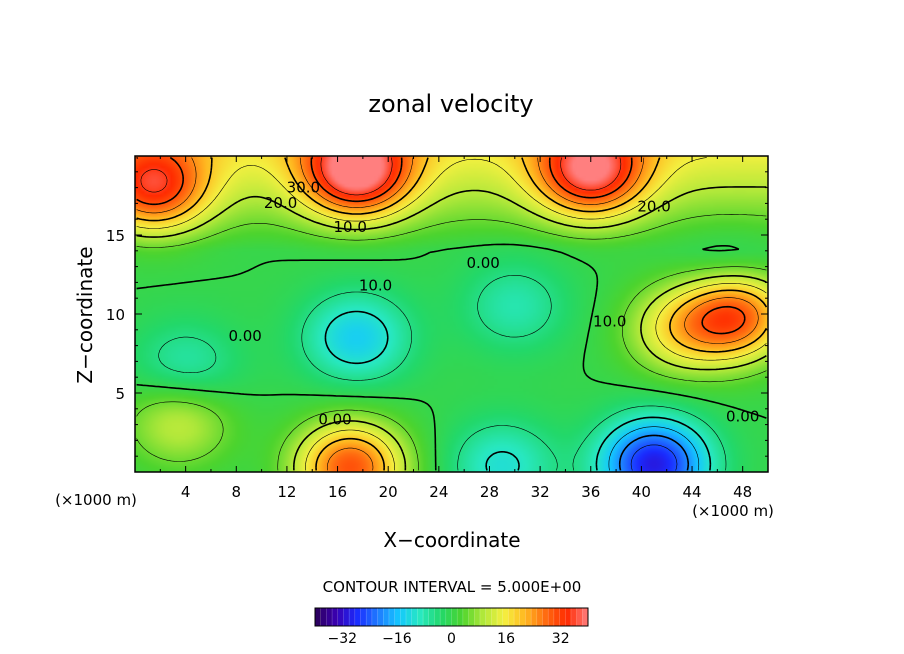  I want to click on x-tick-label: 36, so click(590, 492).